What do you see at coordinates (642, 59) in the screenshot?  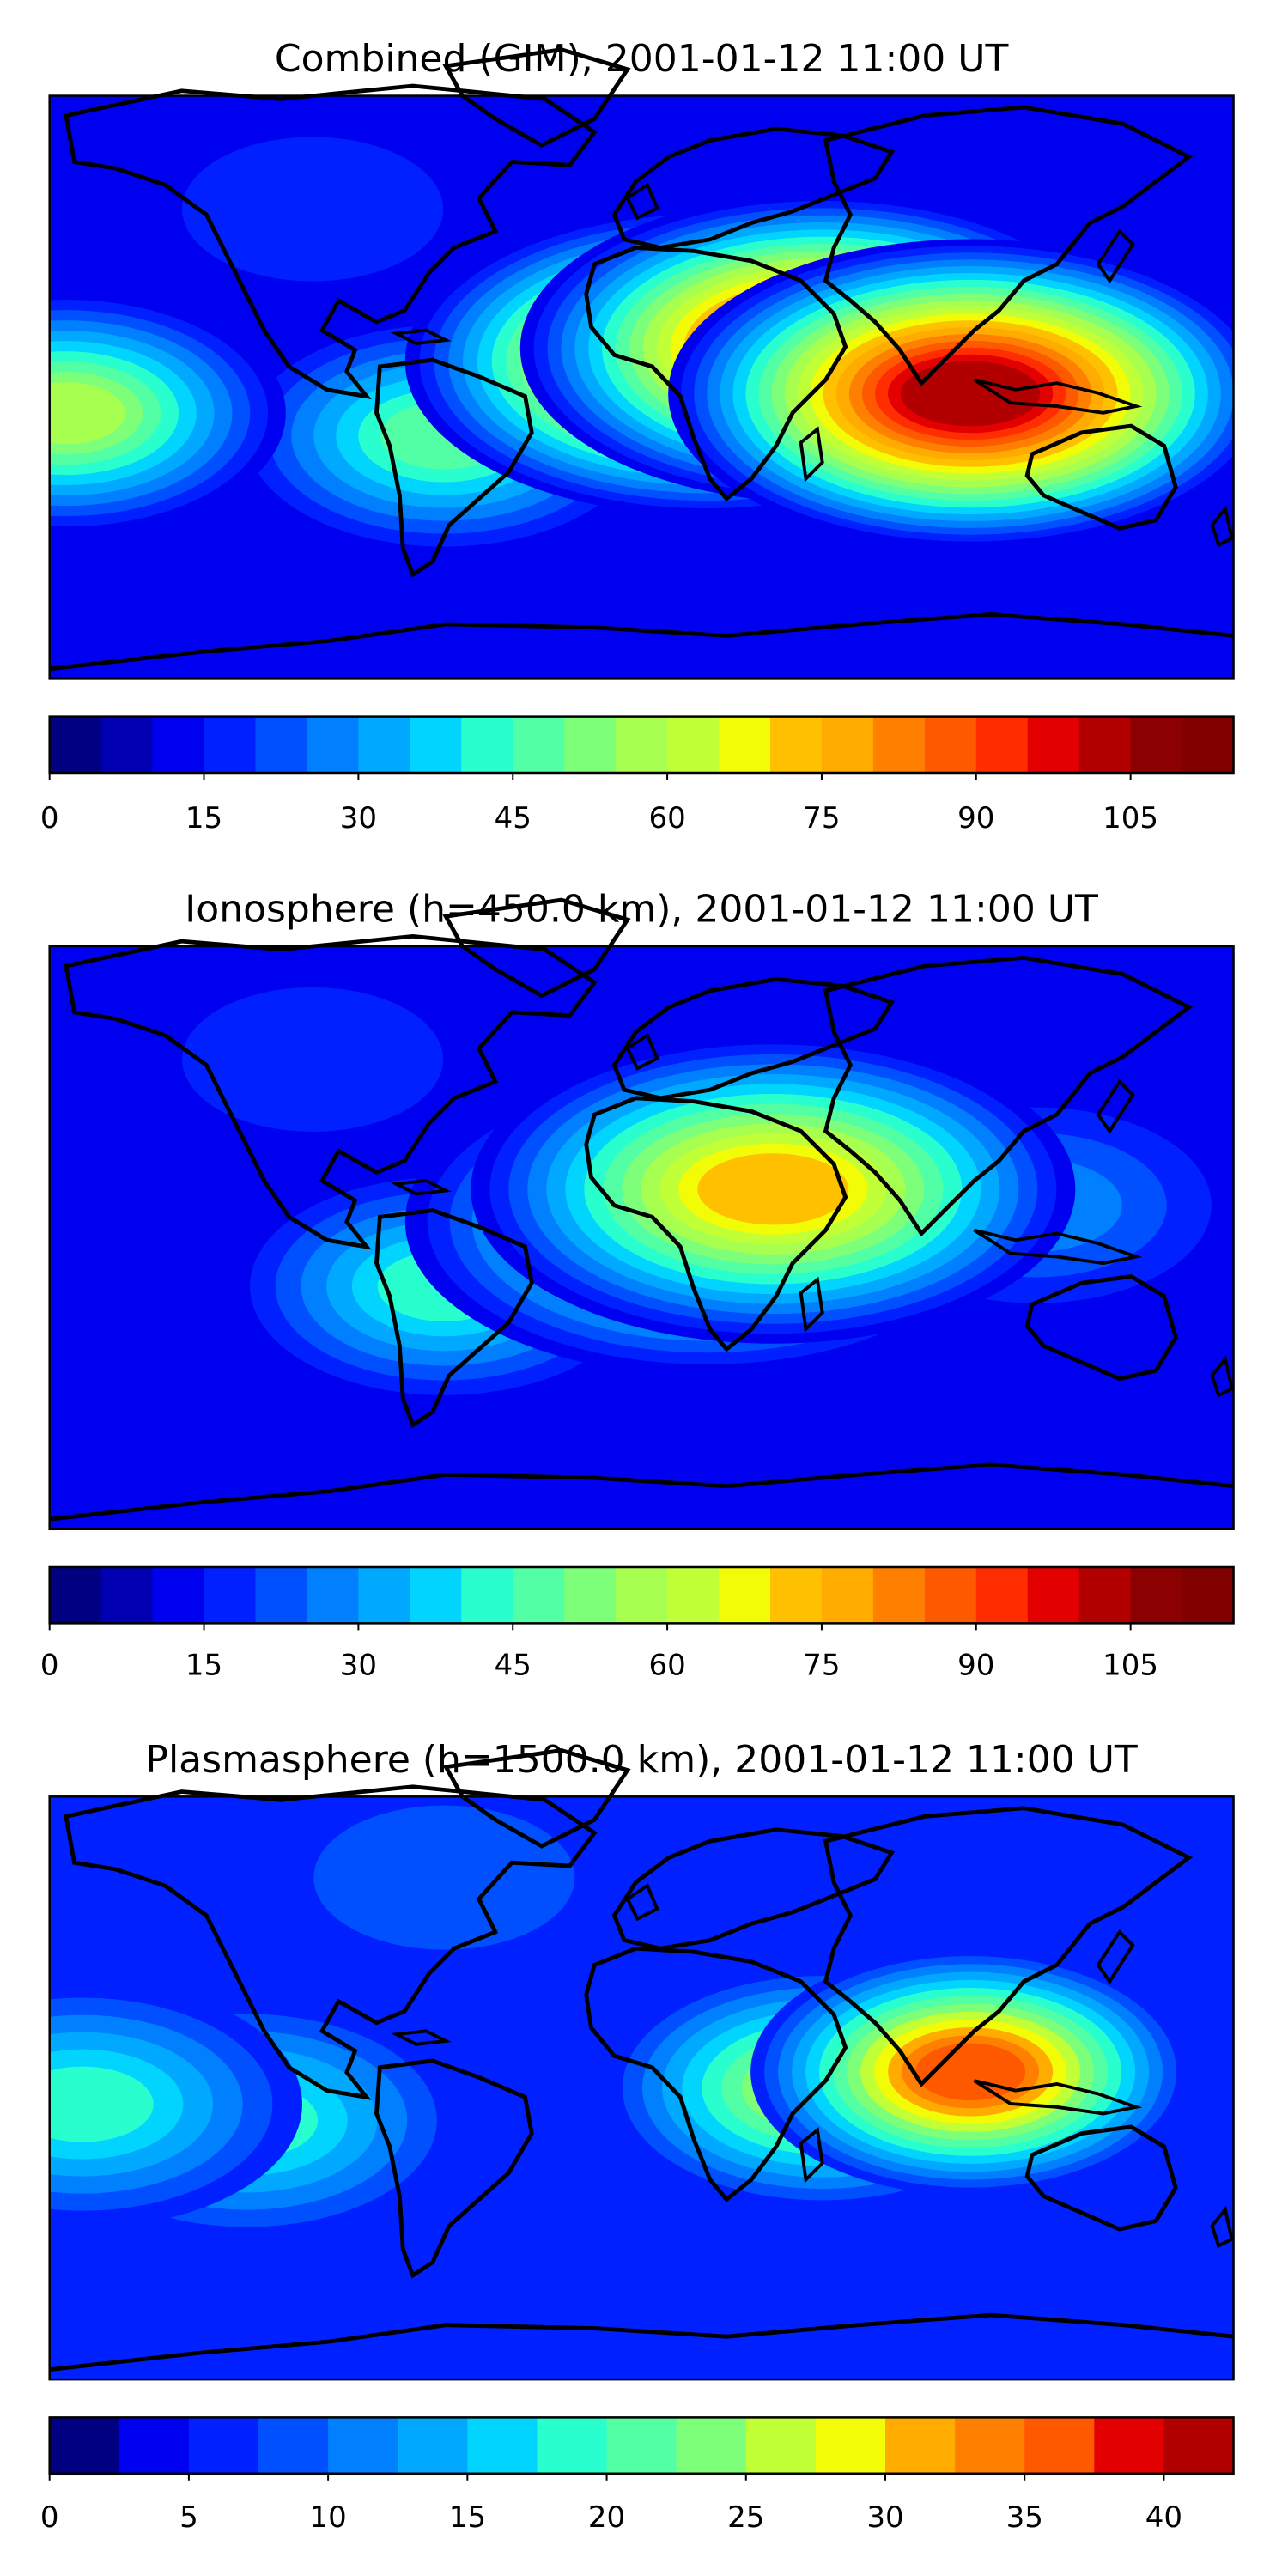 I see `panel-title: Combined (GIM), 2001-01-12 11:00 UT` at bounding box center [642, 59].